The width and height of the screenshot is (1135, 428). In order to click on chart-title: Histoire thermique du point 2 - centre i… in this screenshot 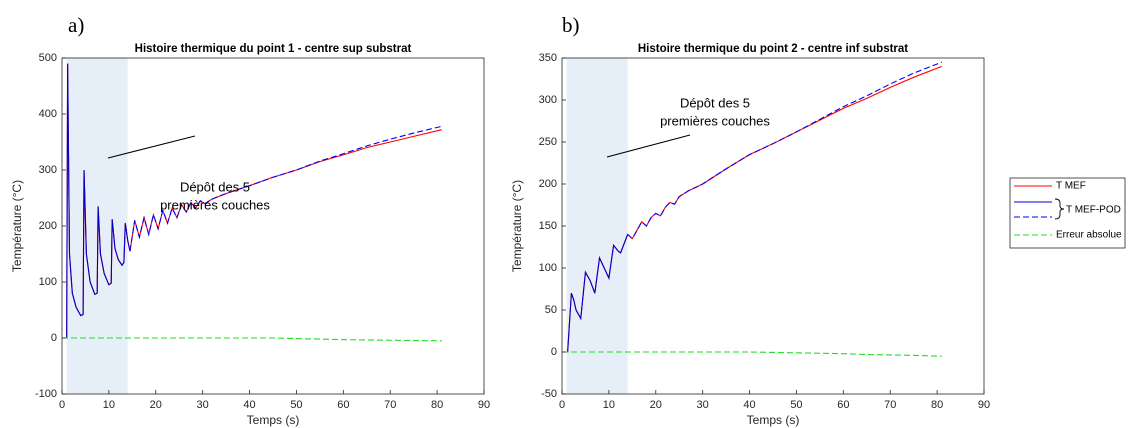, I will do `click(773, 49)`.